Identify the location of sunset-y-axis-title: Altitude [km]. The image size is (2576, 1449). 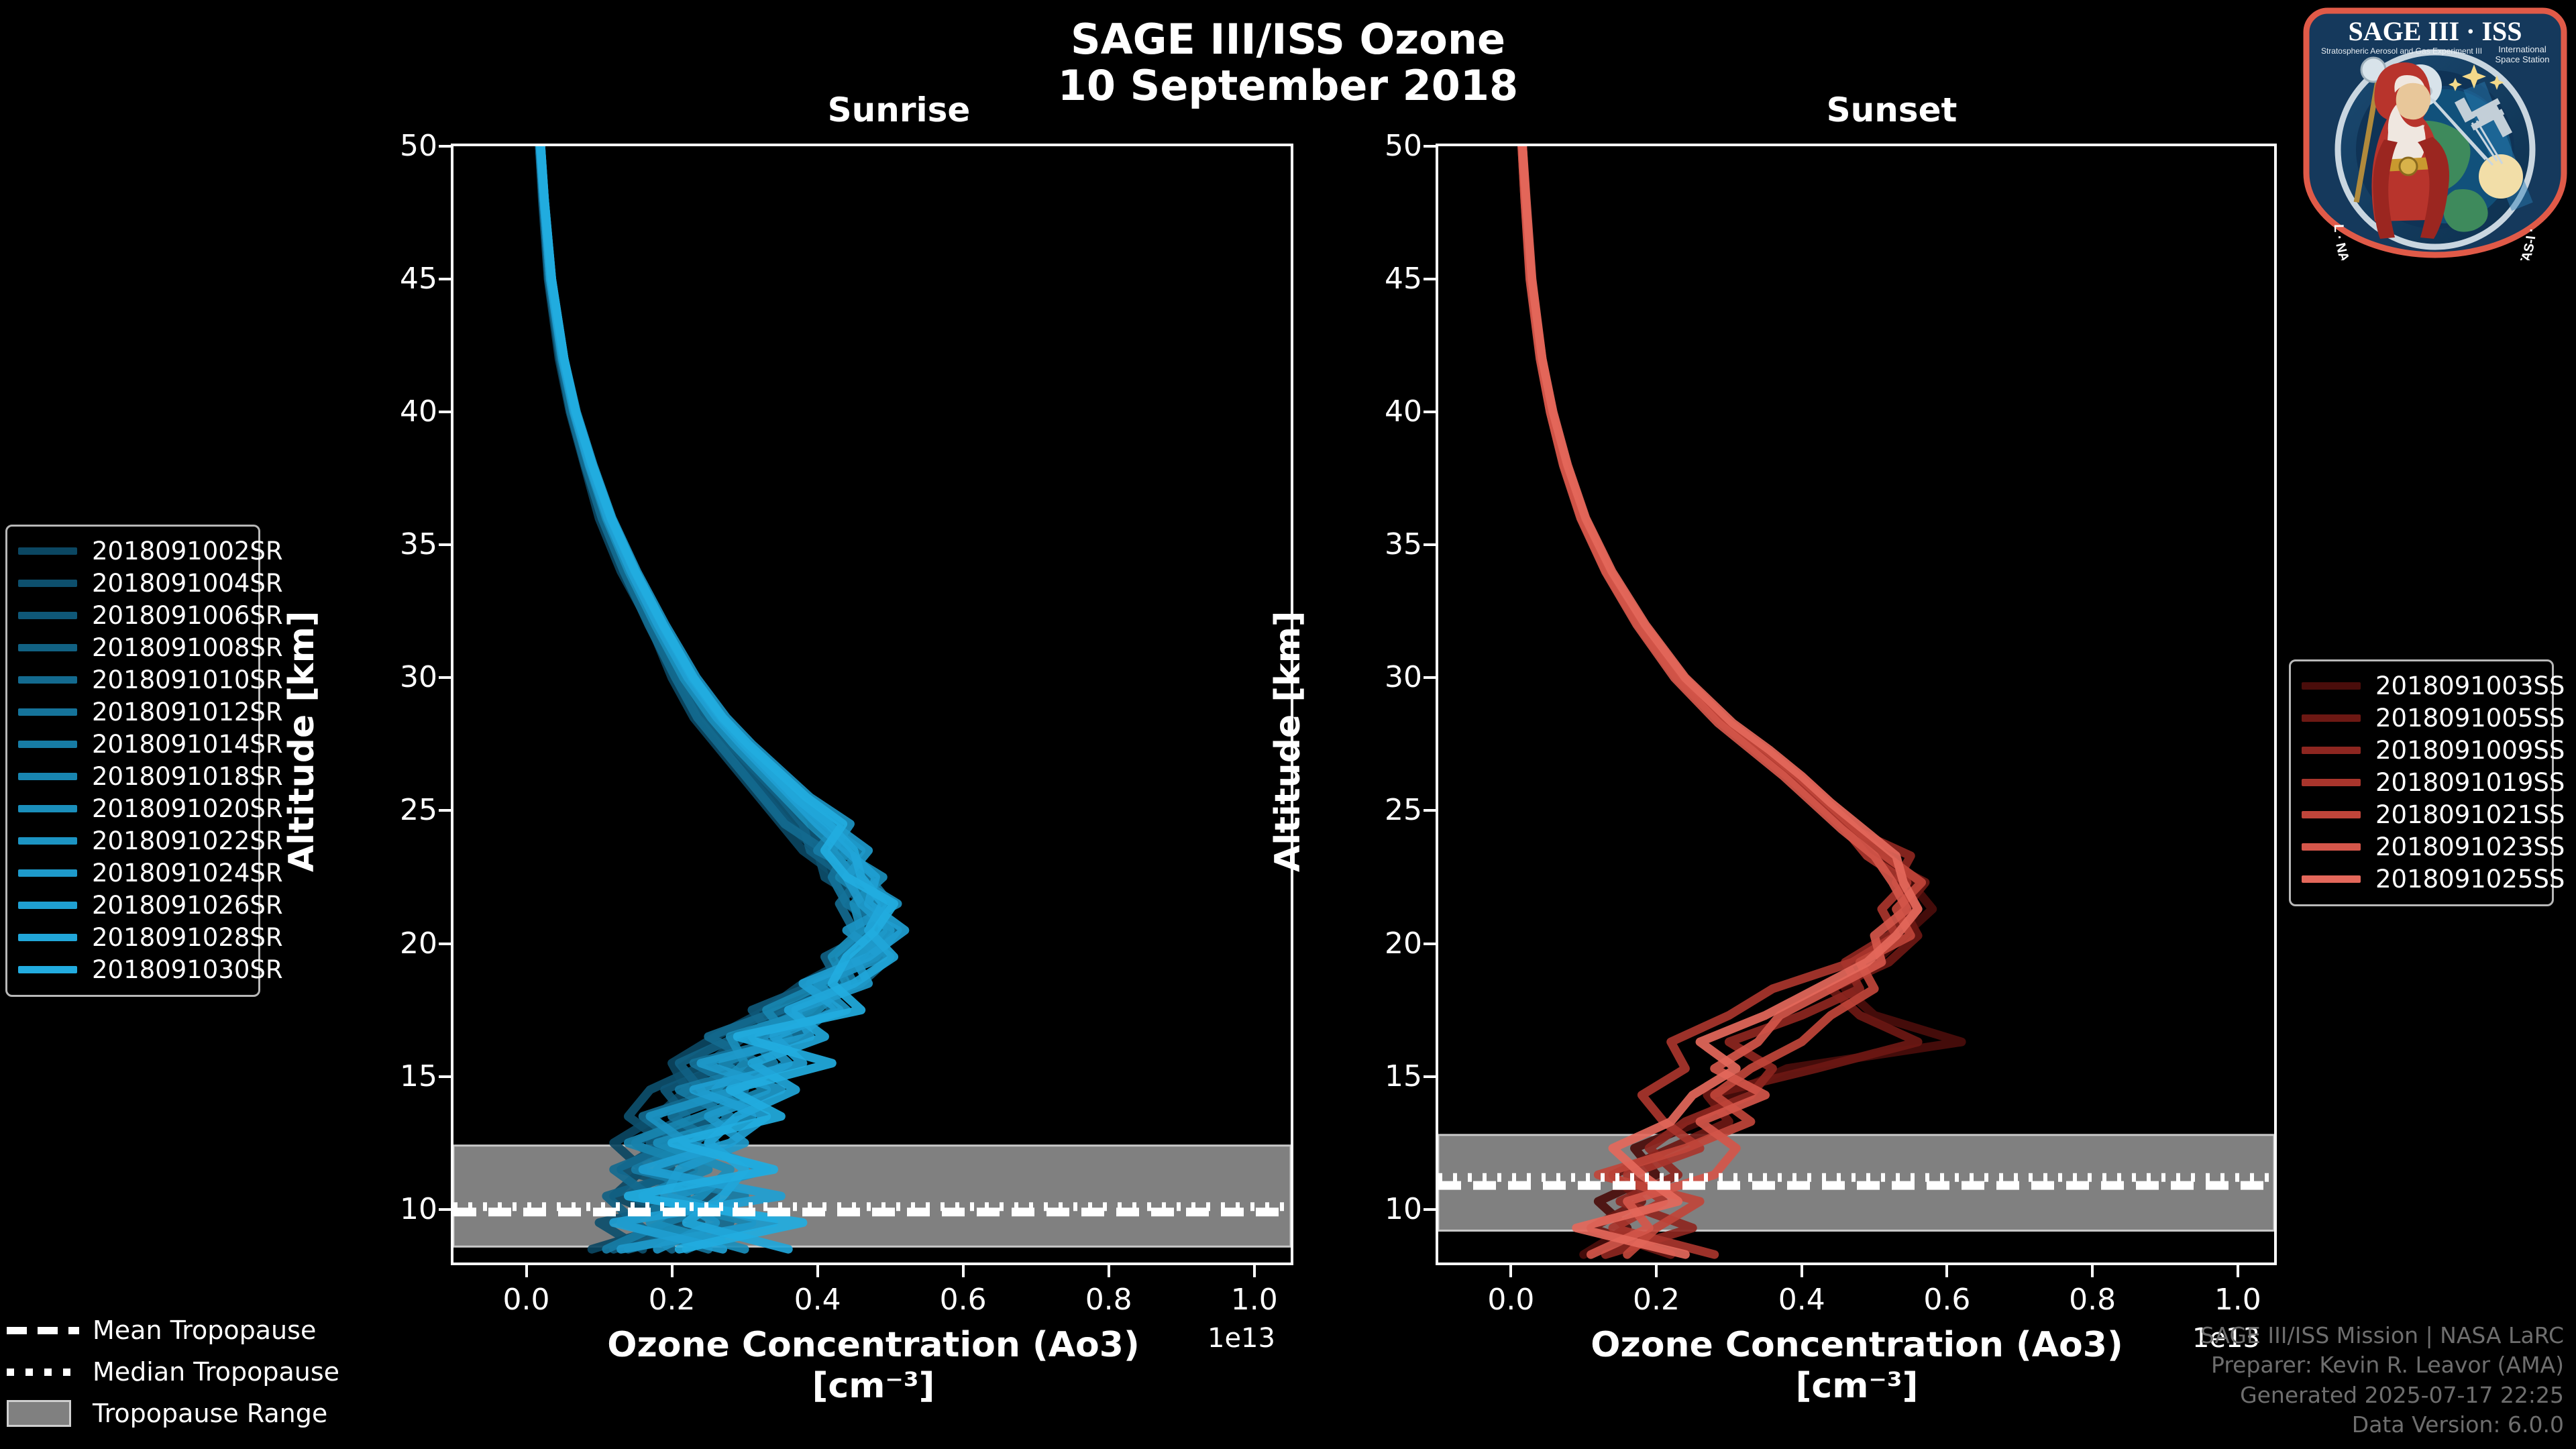
(1288, 741).